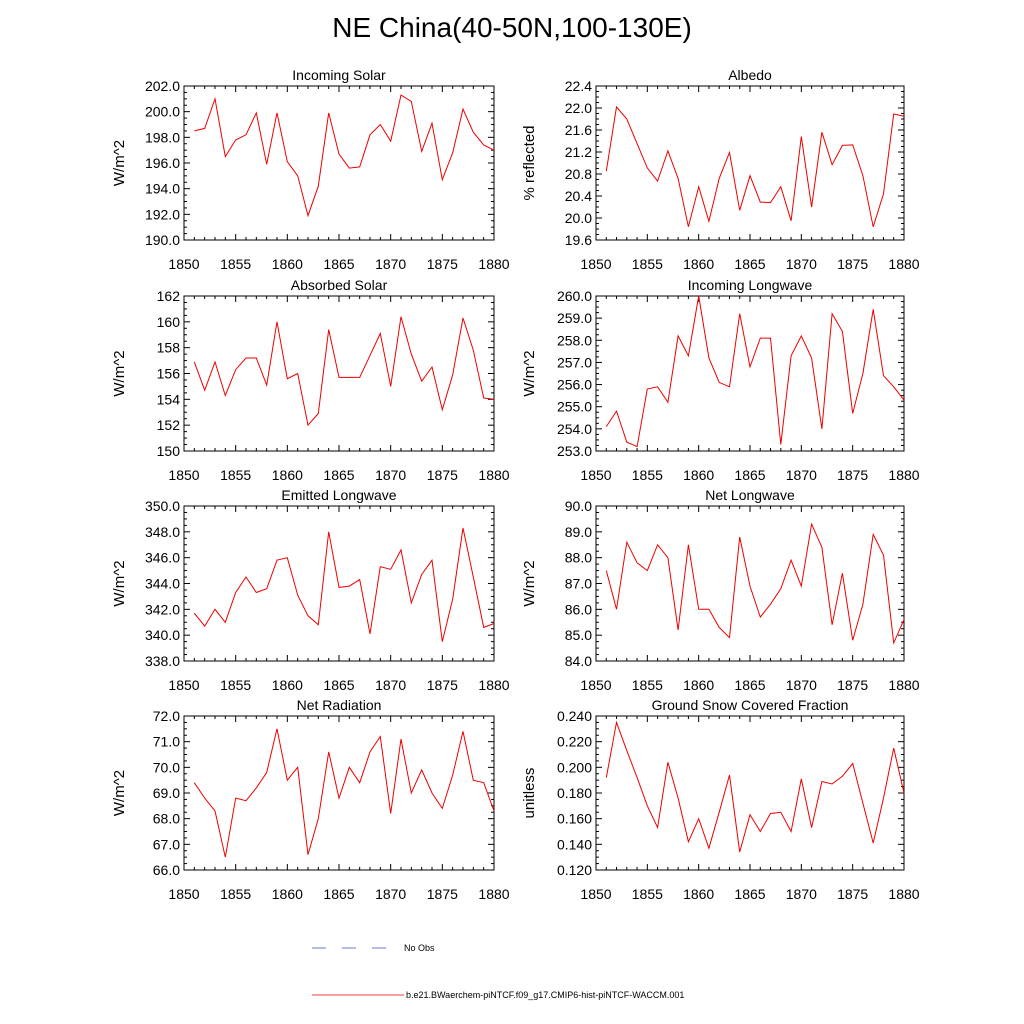 Image resolution: width=1024 pixels, height=1024 pixels. I want to click on panel-6-y-axis-label: W/m^2, so click(529, 583).